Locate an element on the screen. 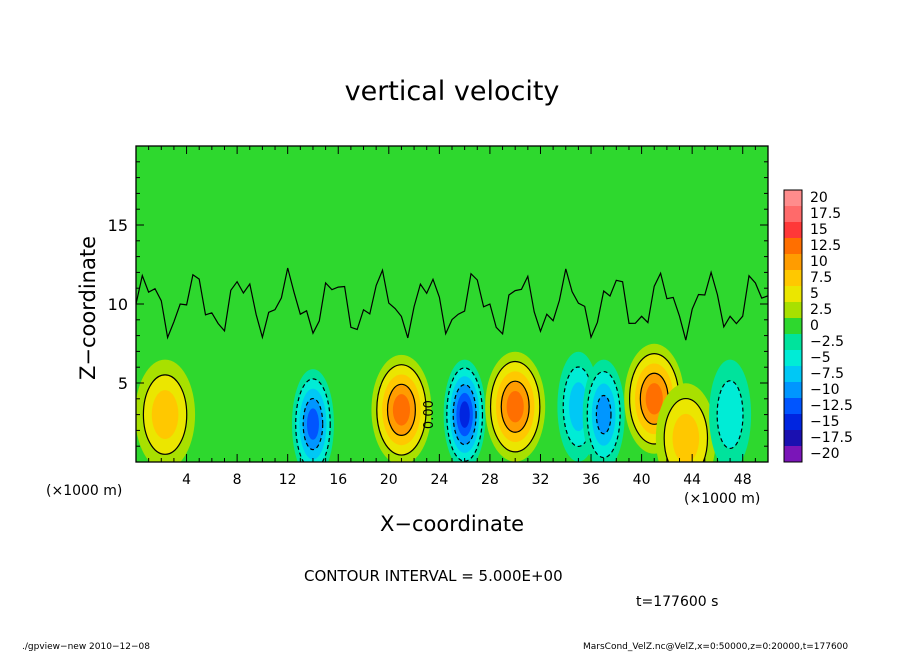 The image size is (904, 654). colorbar-label: −17.5 is located at coordinates (831, 438).